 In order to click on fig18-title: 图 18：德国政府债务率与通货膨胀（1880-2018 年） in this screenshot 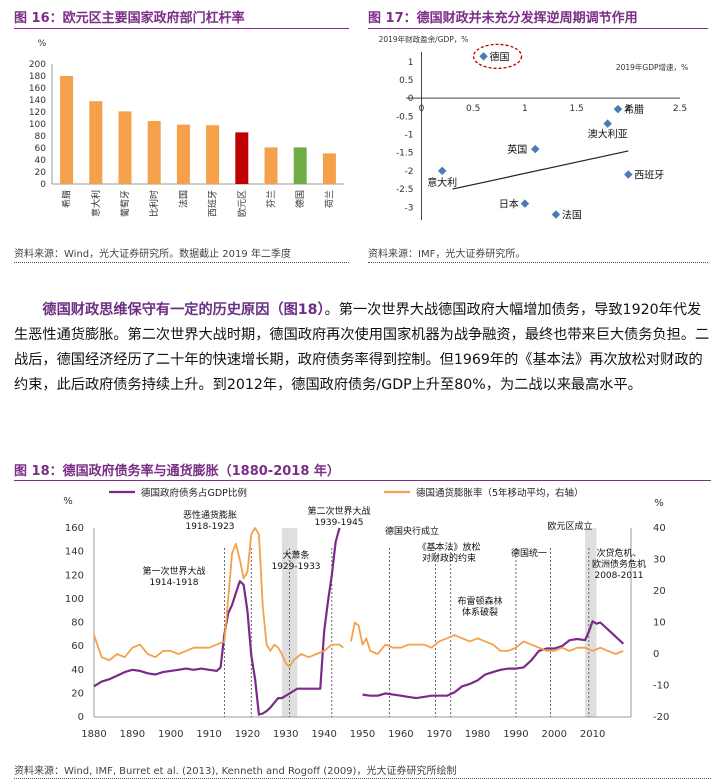, I will do `click(177, 471)`.